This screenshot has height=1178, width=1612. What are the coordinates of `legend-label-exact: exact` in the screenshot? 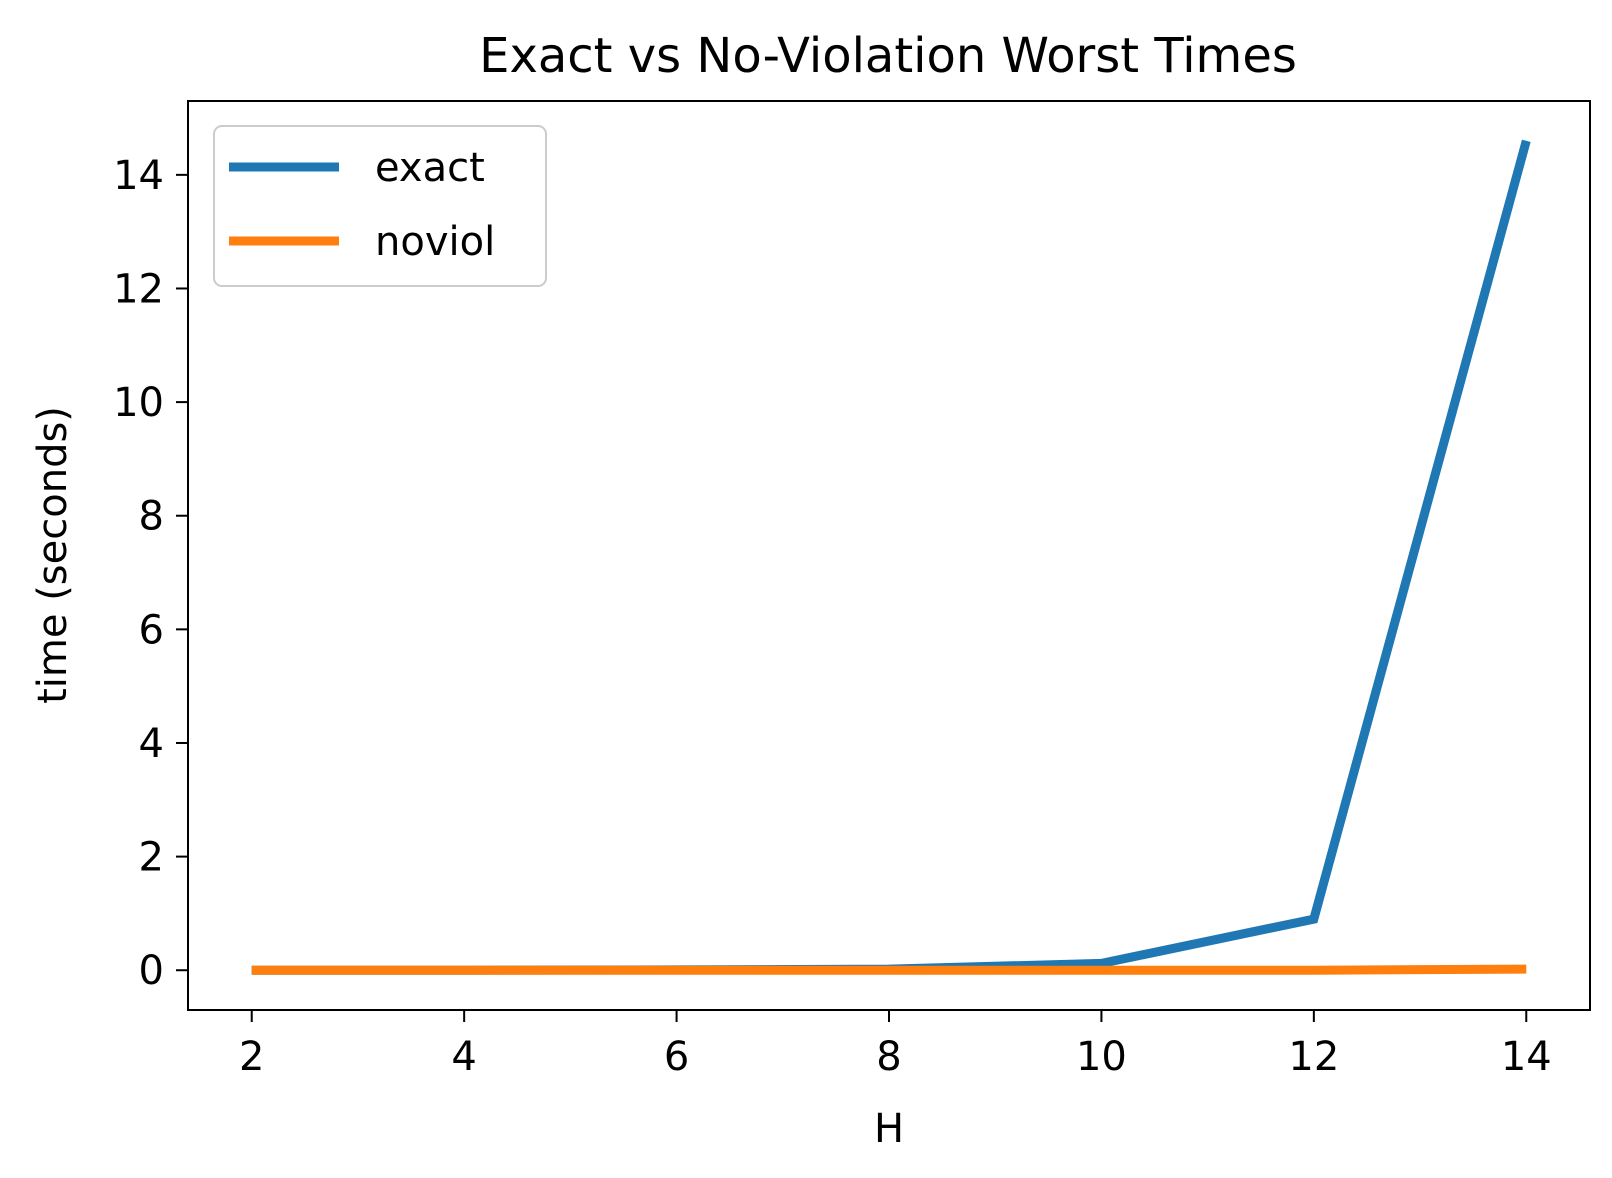 It's located at (430, 168).